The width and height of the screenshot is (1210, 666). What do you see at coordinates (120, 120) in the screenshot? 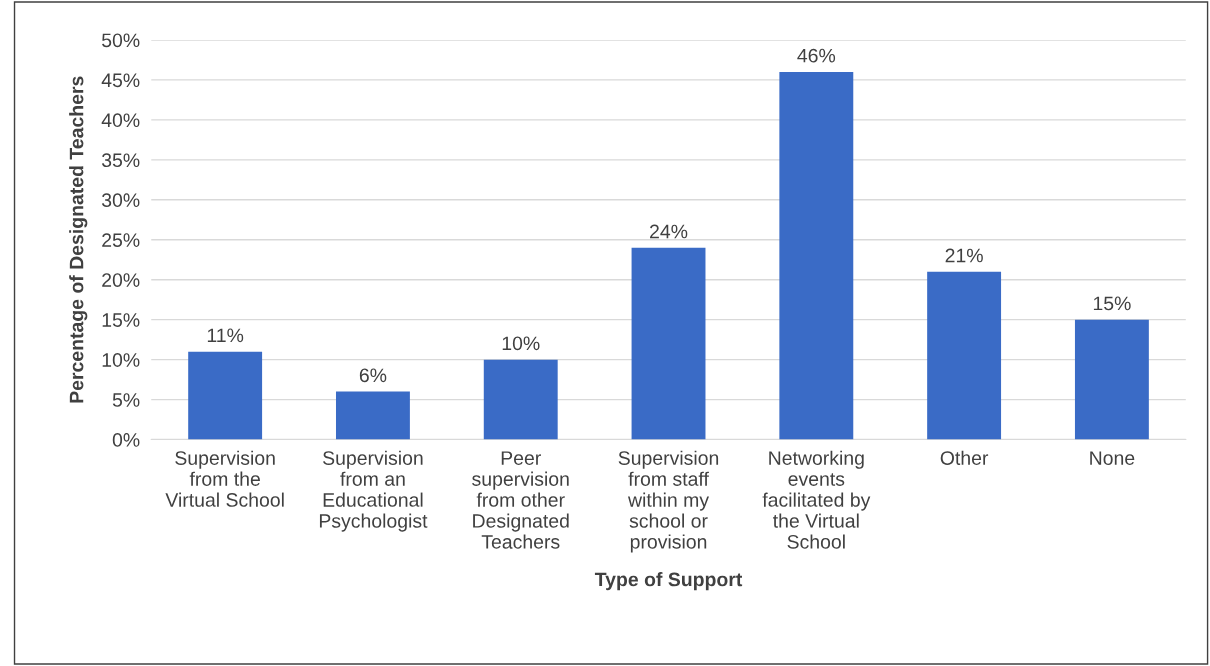
I see `y-tick-label: 40%` at bounding box center [120, 120].